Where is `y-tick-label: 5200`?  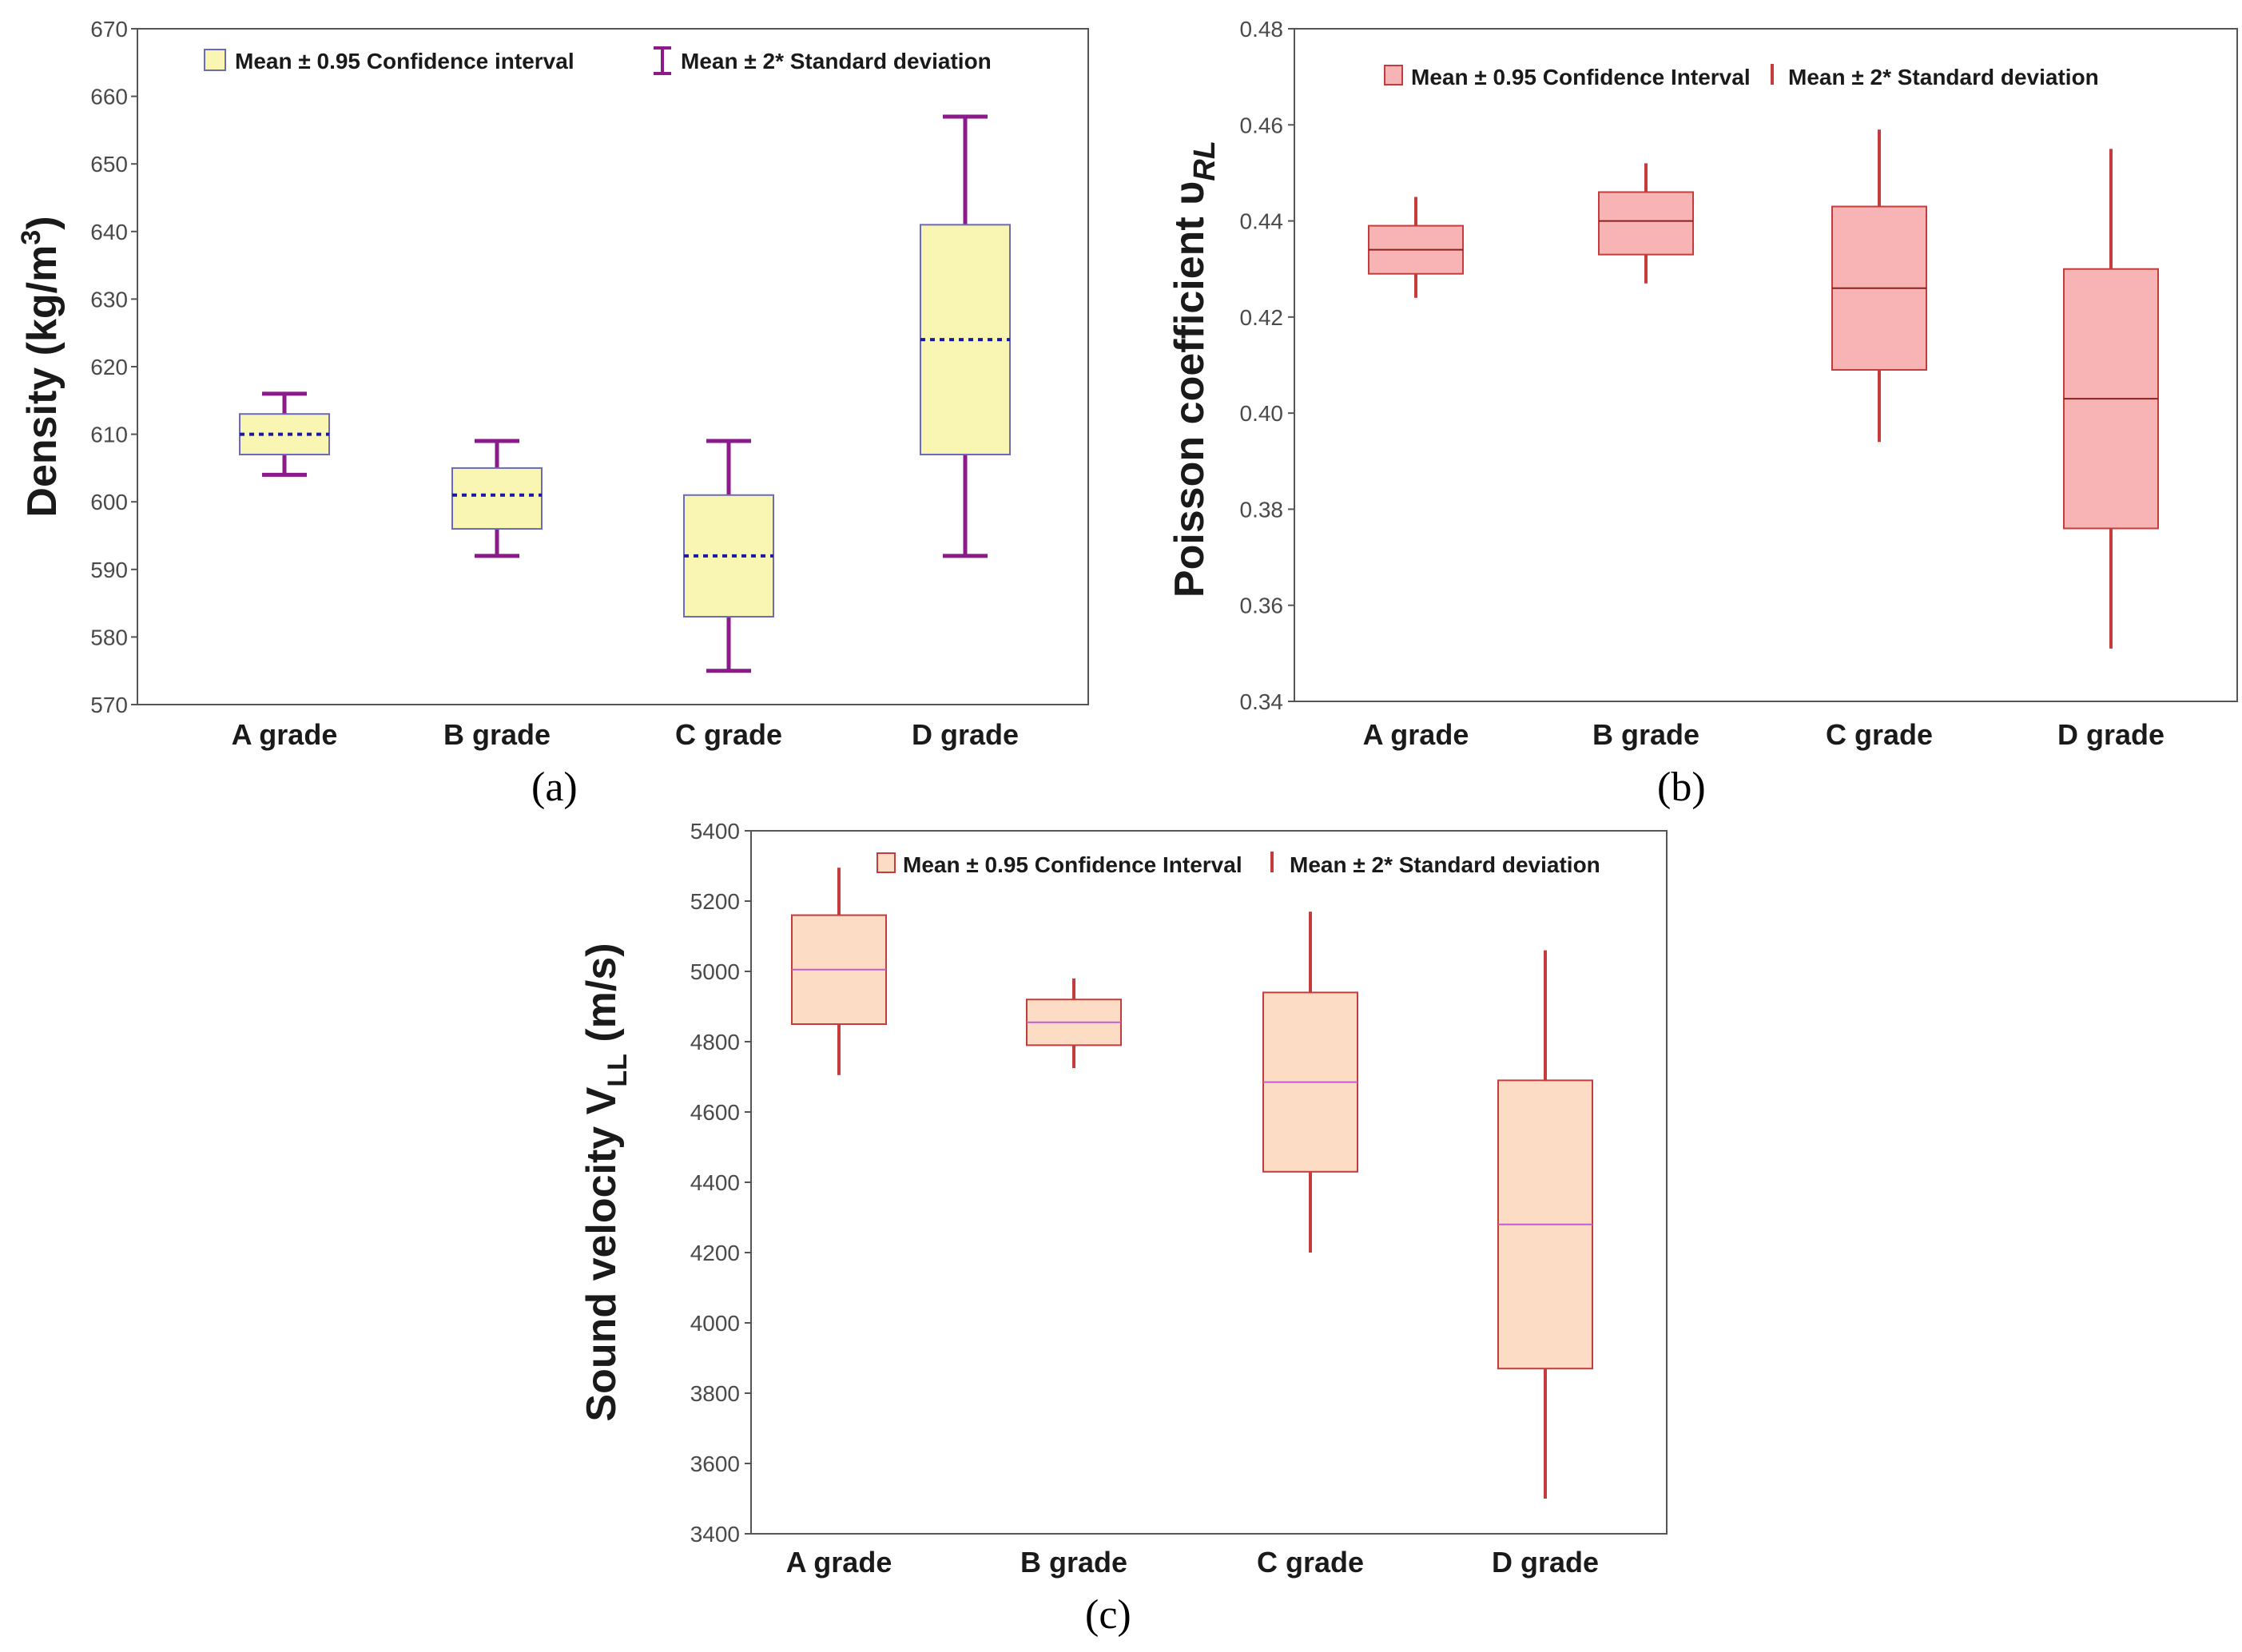
y-tick-label: 5200 is located at coordinates (715, 901).